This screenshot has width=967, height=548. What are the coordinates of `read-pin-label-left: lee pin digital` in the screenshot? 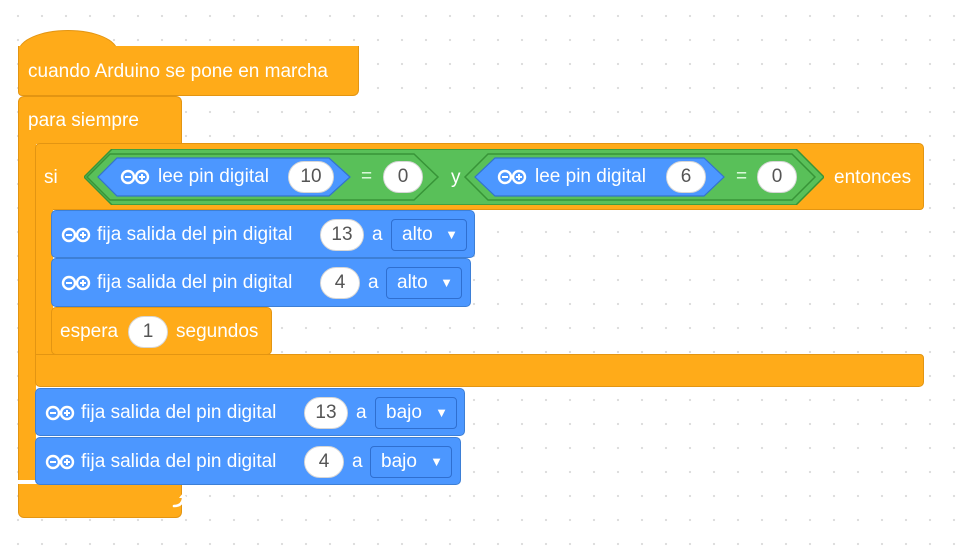 It's located at (213, 176).